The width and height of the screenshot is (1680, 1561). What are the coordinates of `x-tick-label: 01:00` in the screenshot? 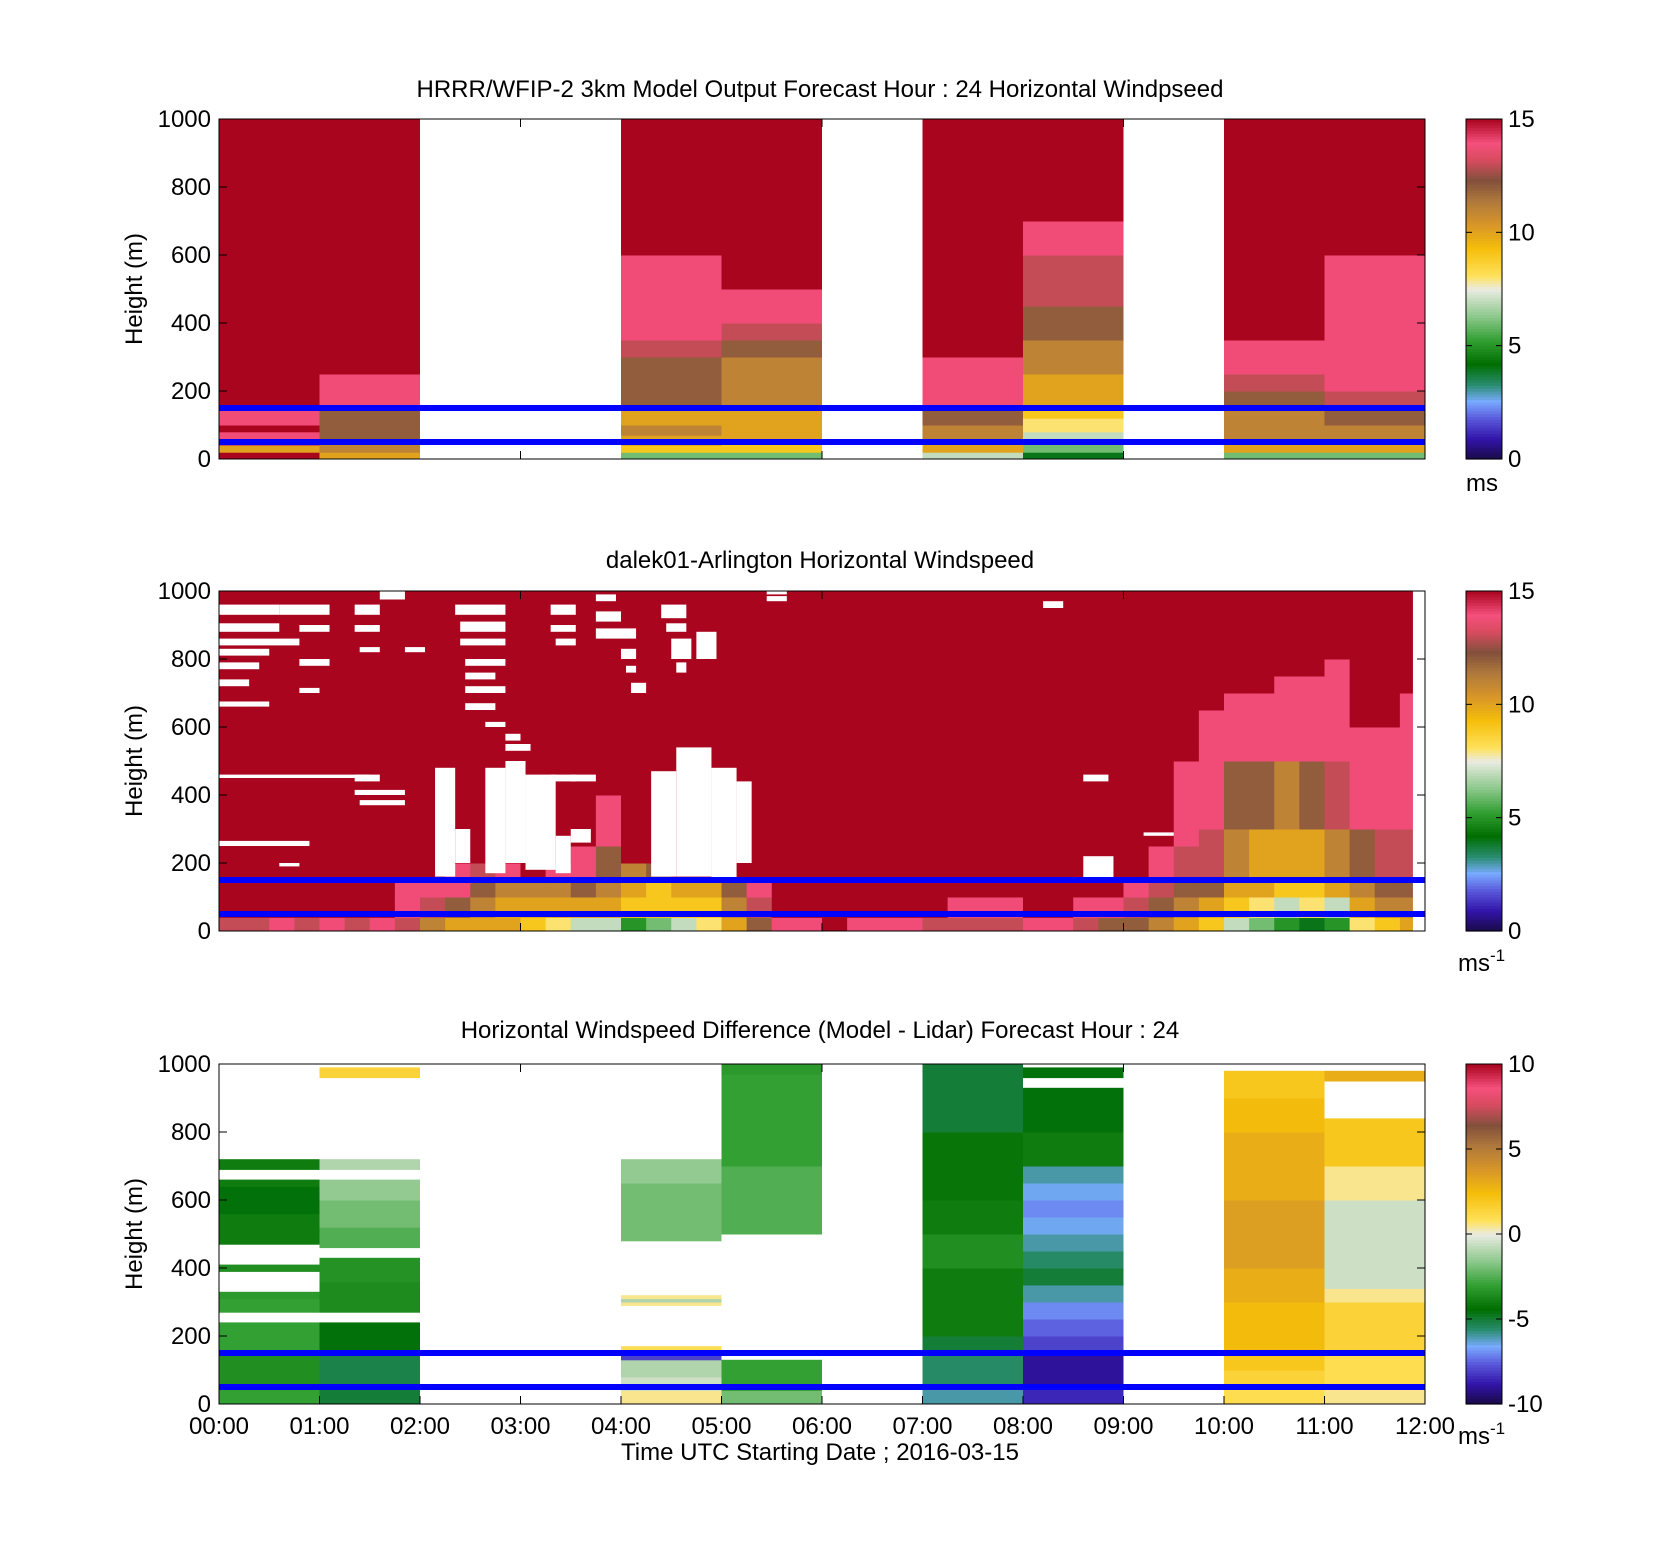 It's located at (319, 1426).